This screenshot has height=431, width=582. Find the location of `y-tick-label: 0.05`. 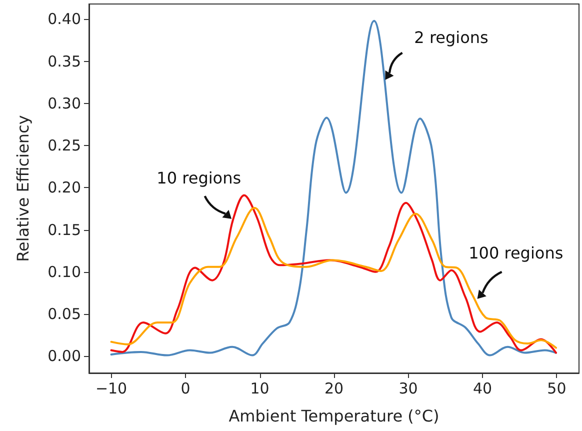

y-tick-label: 0.05 is located at coordinates (64, 314).